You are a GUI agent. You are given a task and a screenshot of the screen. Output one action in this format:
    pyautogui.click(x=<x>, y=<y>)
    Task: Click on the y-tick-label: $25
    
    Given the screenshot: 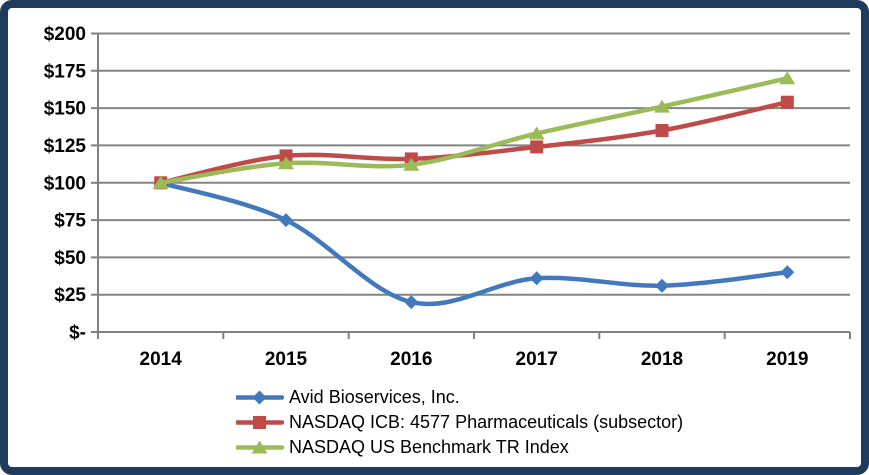 What is the action you would take?
    pyautogui.click(x=70, y=295)
    